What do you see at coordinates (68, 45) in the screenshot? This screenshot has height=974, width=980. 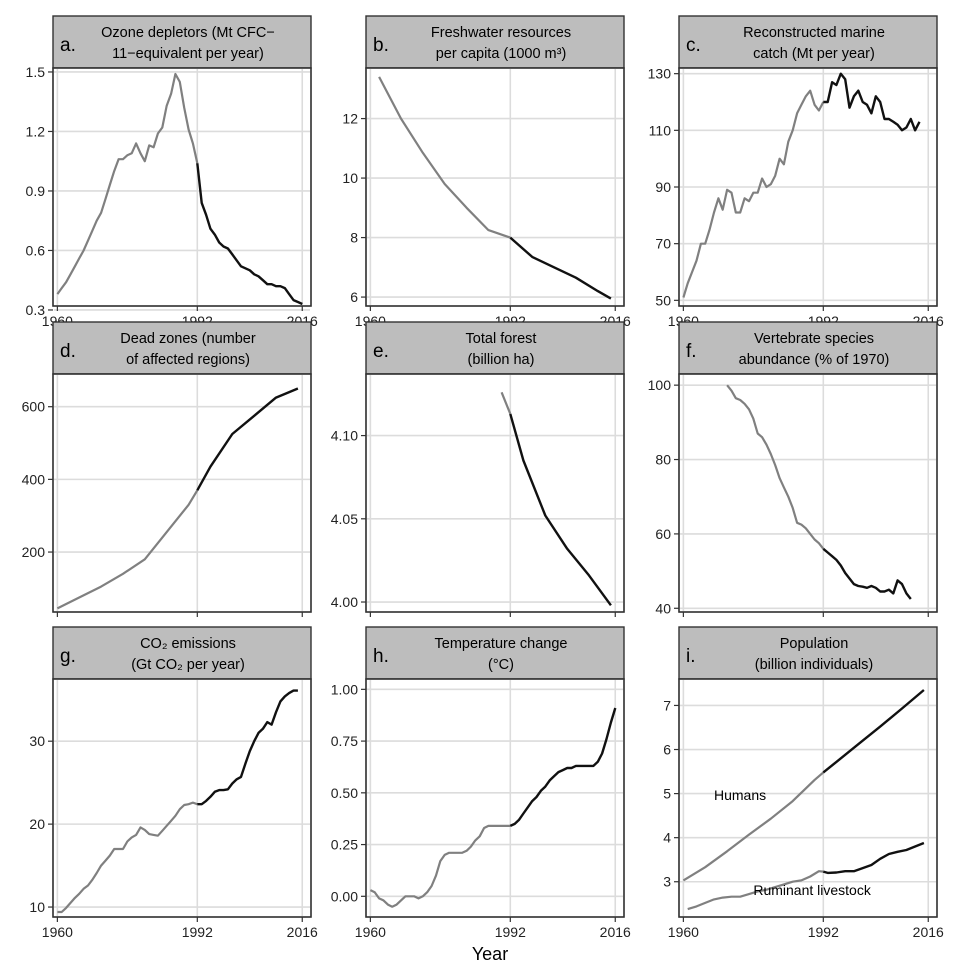 I see `panel-a-letter: a.` at bounding box center [68, 45].